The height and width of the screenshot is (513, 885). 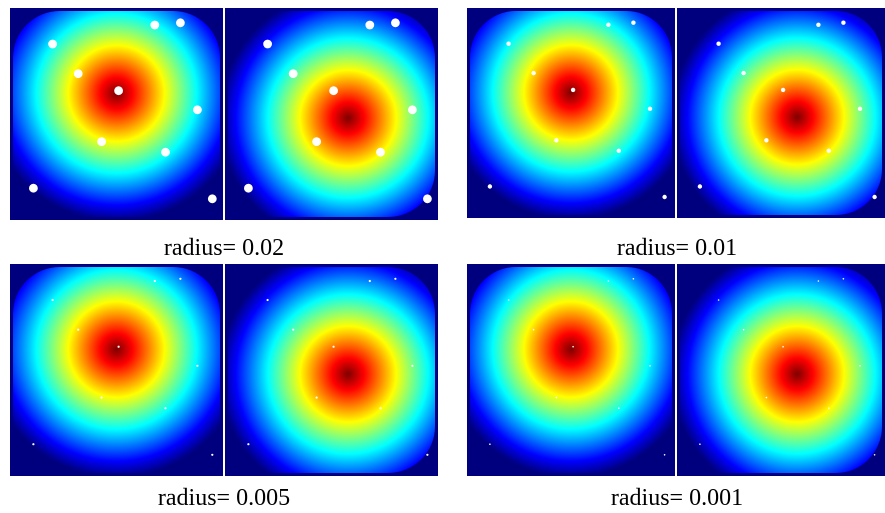 What do you see at coordinates (677, 498) in the screenshot?
I see `caption-radius-0.001: radius= 0.001` at bounding box center [677, 498].